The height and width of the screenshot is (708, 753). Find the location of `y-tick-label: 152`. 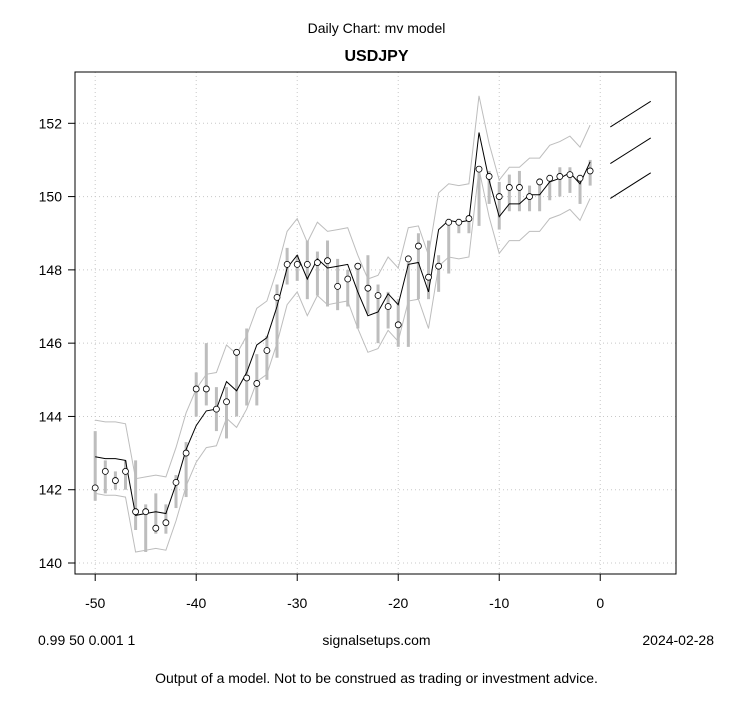

y-tick-label: 152 is located at coordinates (51, 123).